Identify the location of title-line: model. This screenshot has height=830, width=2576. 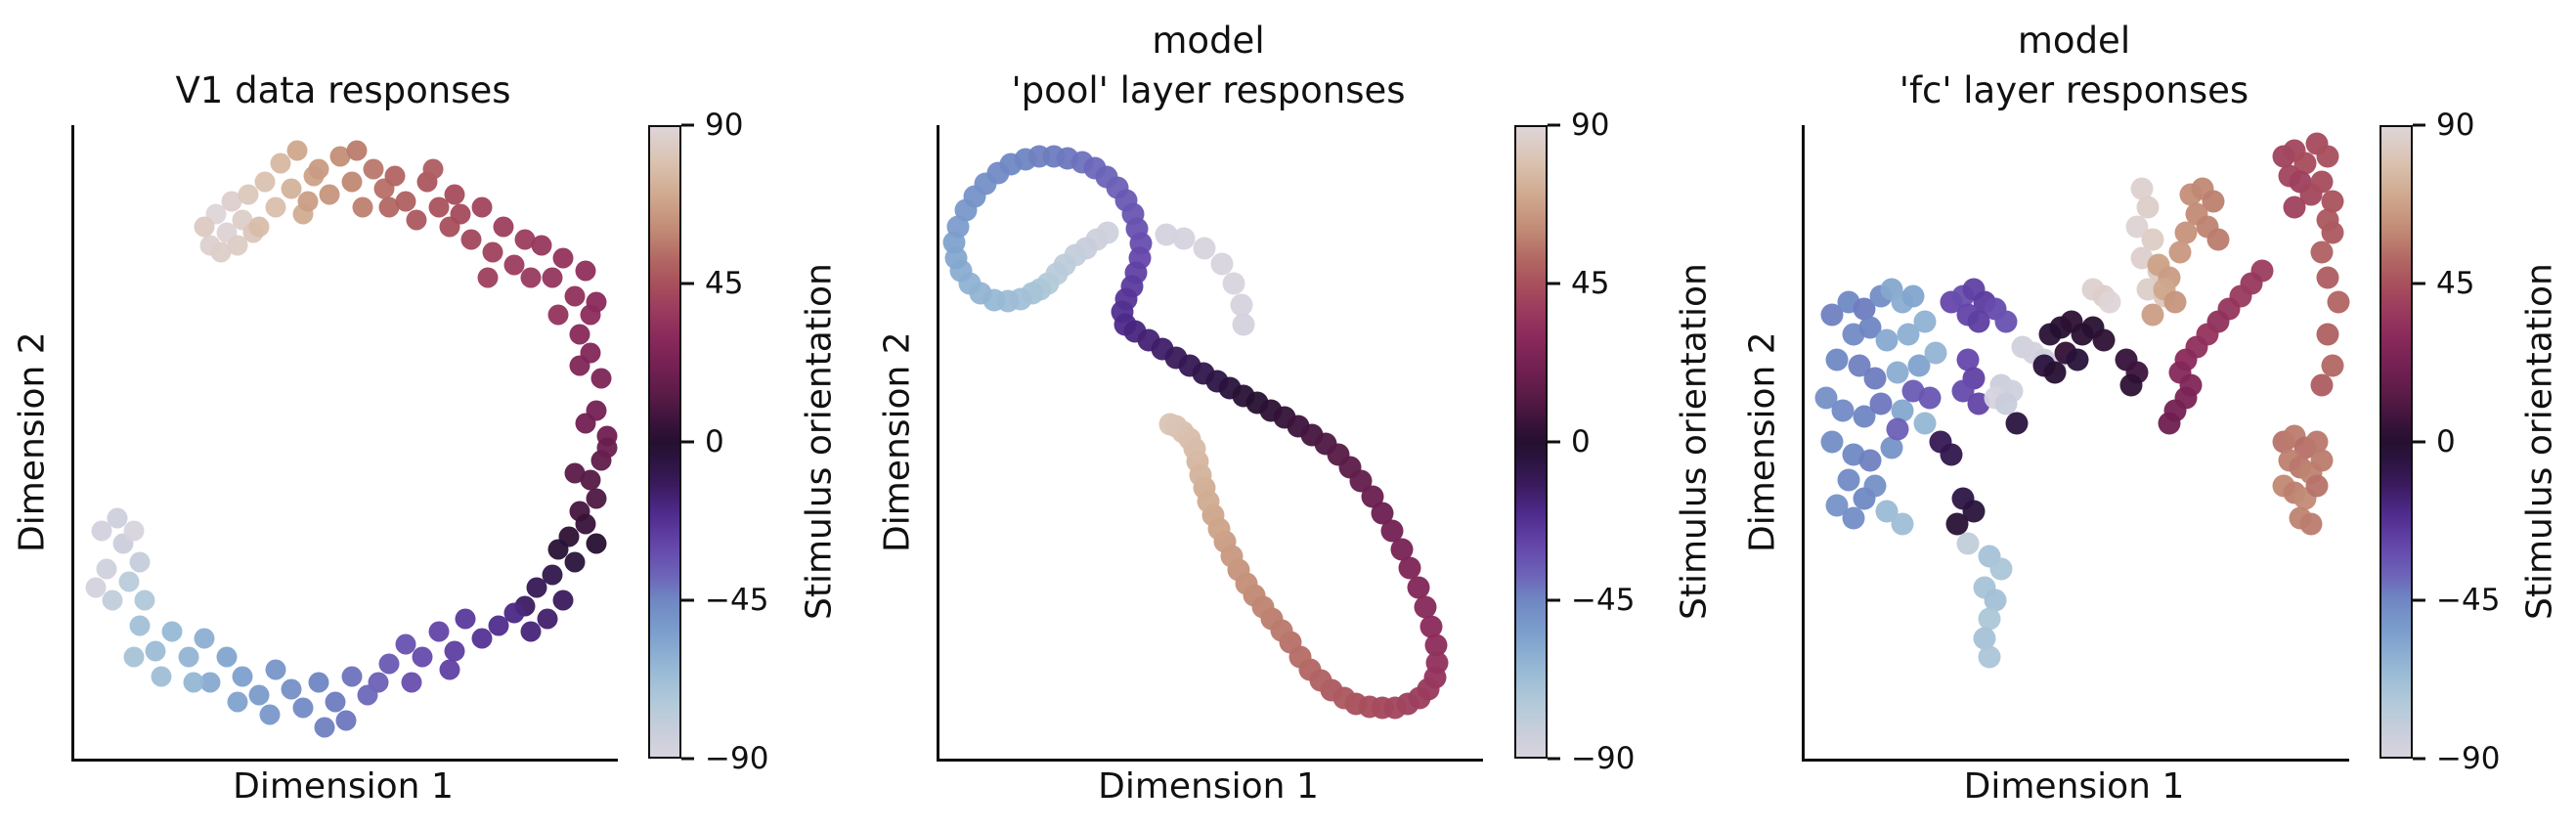
(1209, 40).